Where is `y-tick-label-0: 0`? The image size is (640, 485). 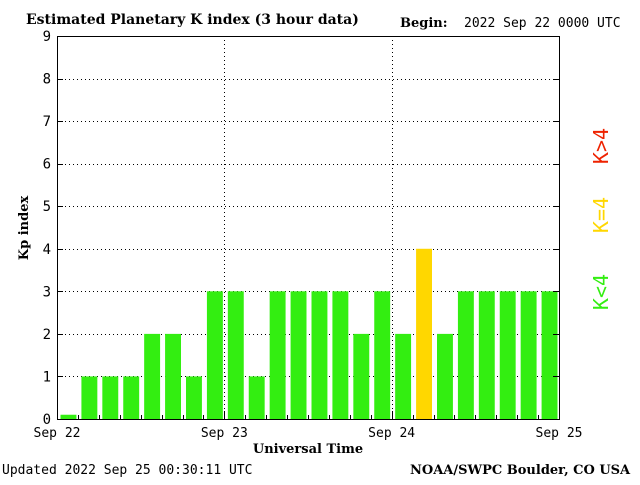
y-tick-label-0: 0 is located at coordinates (47, 420).